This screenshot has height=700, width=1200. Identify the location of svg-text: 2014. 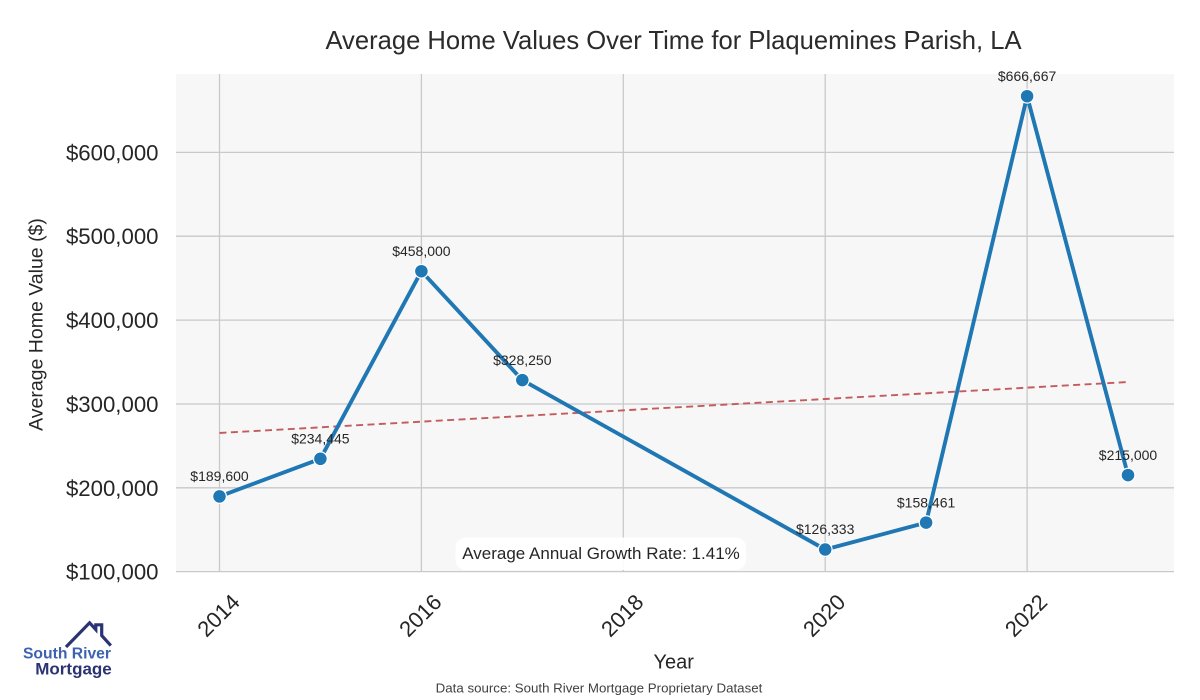
(218, 615).